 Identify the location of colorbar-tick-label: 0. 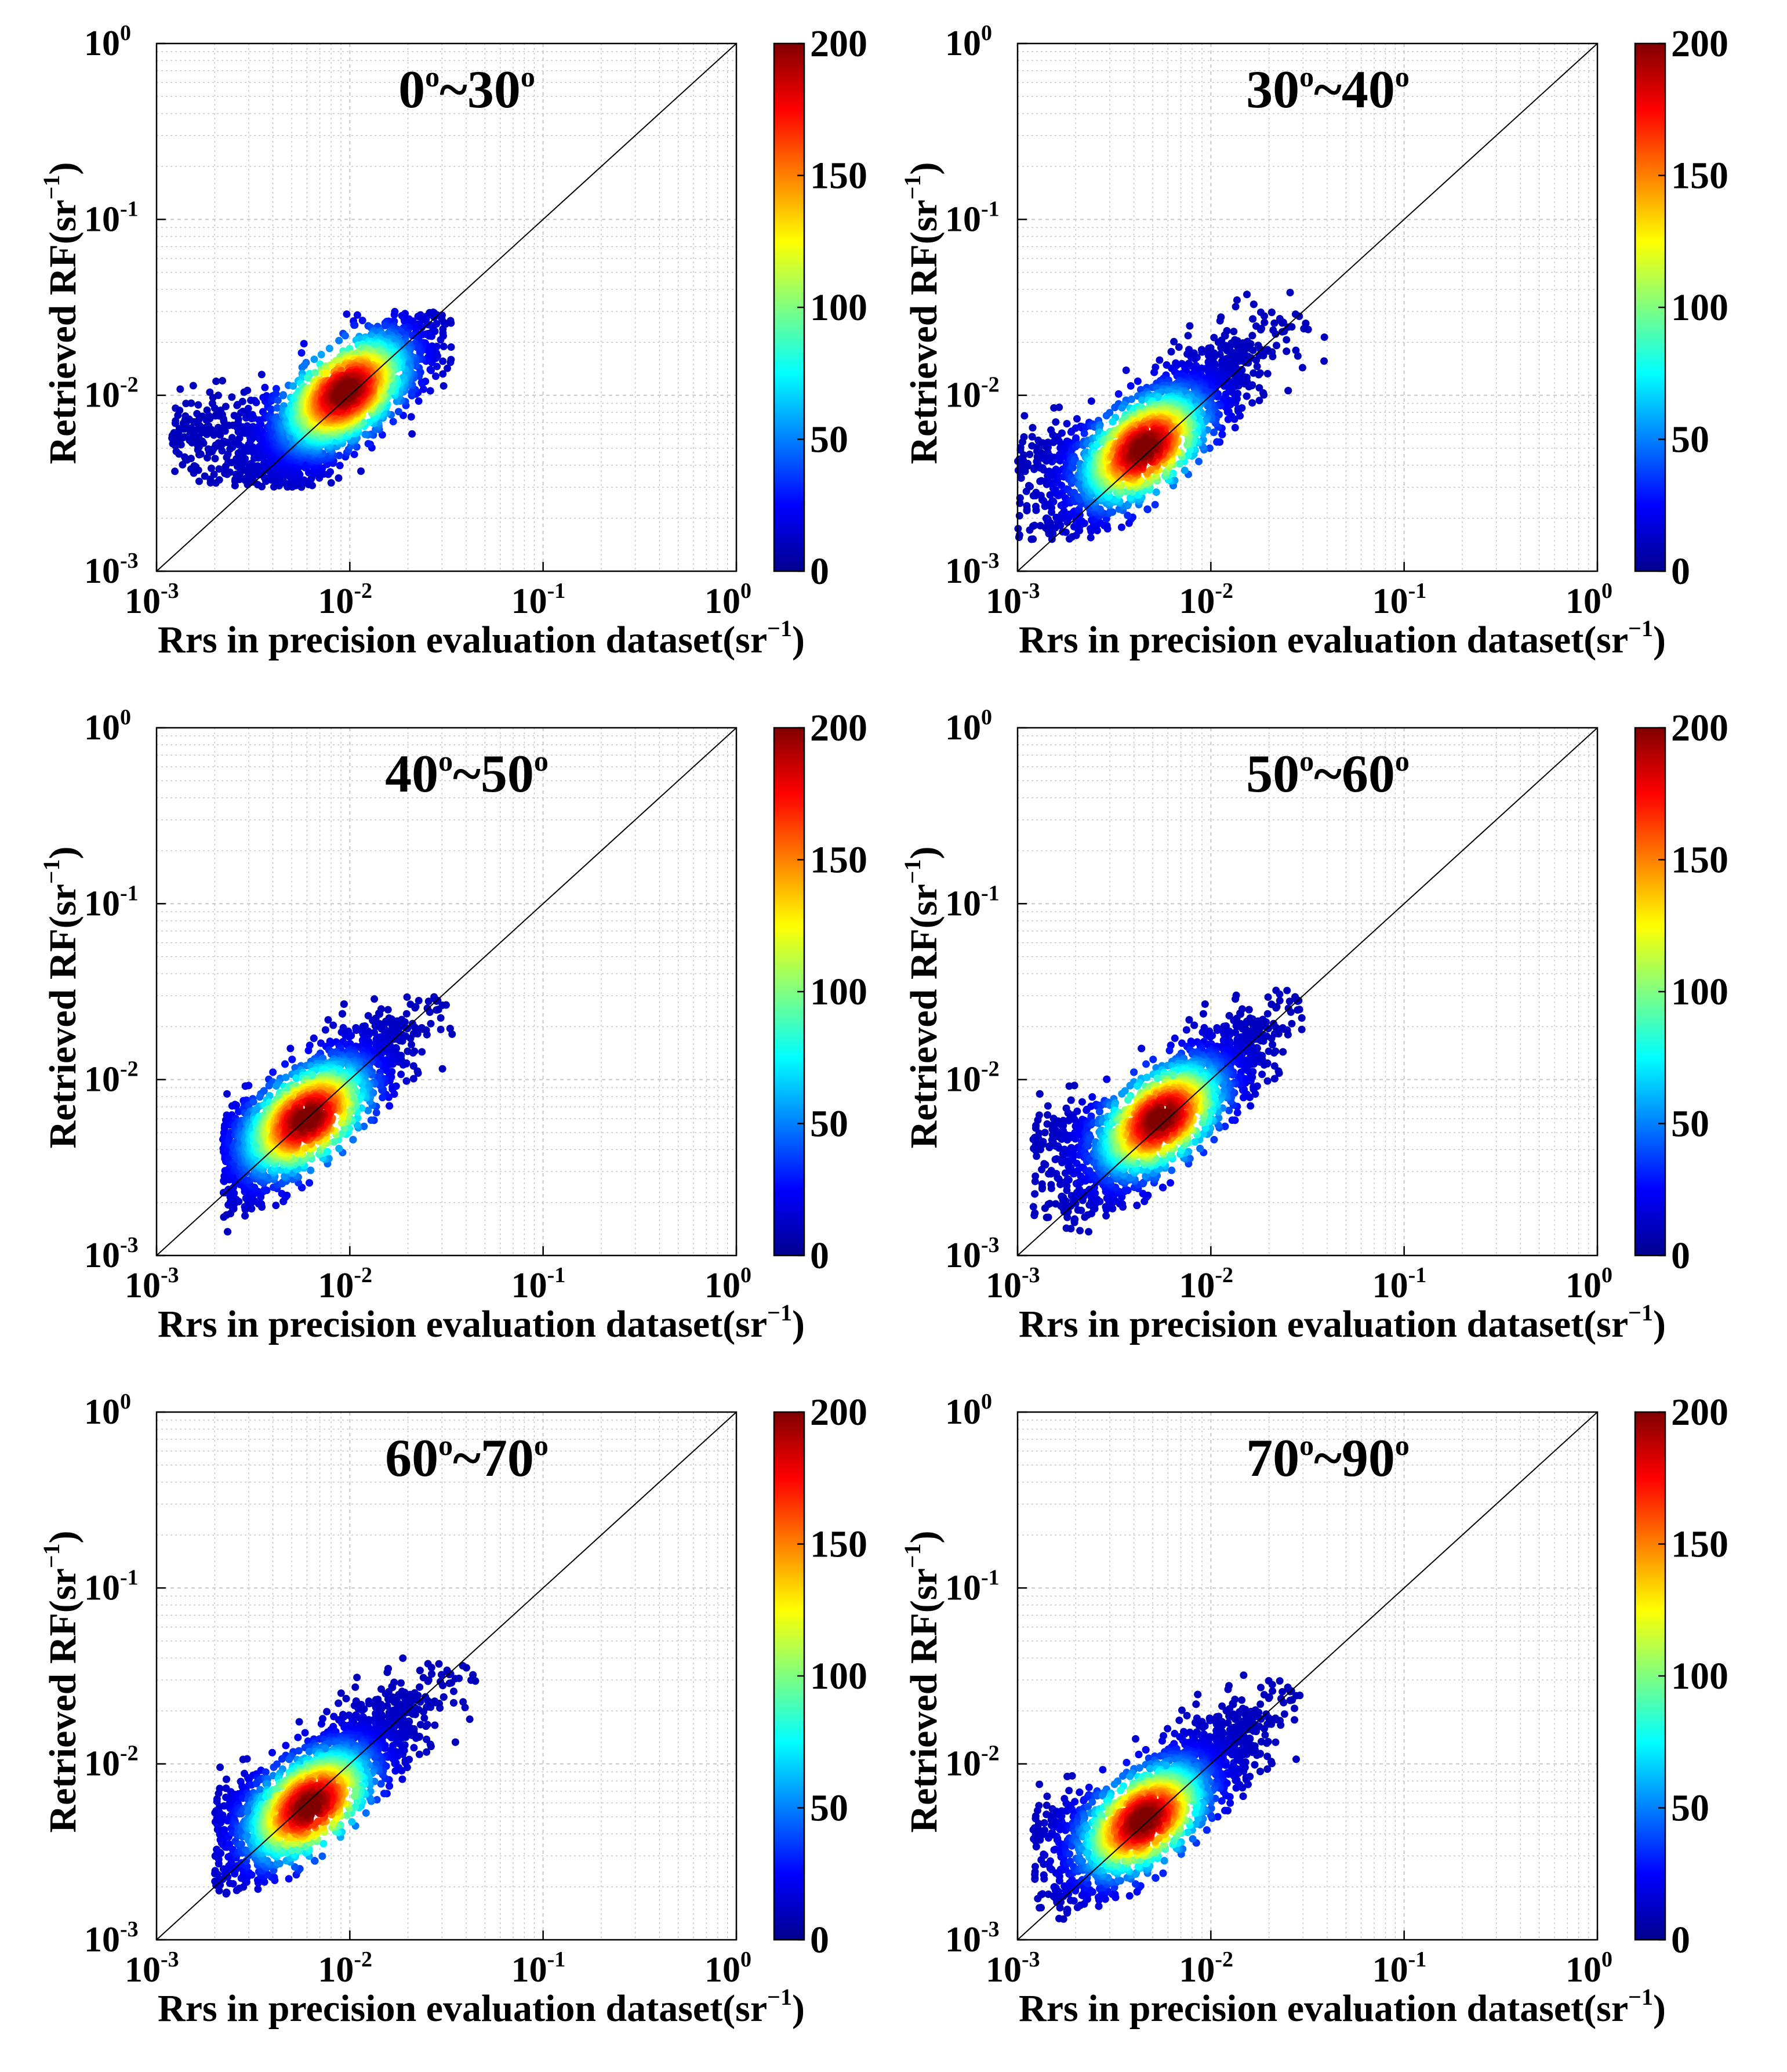
(819, 571).